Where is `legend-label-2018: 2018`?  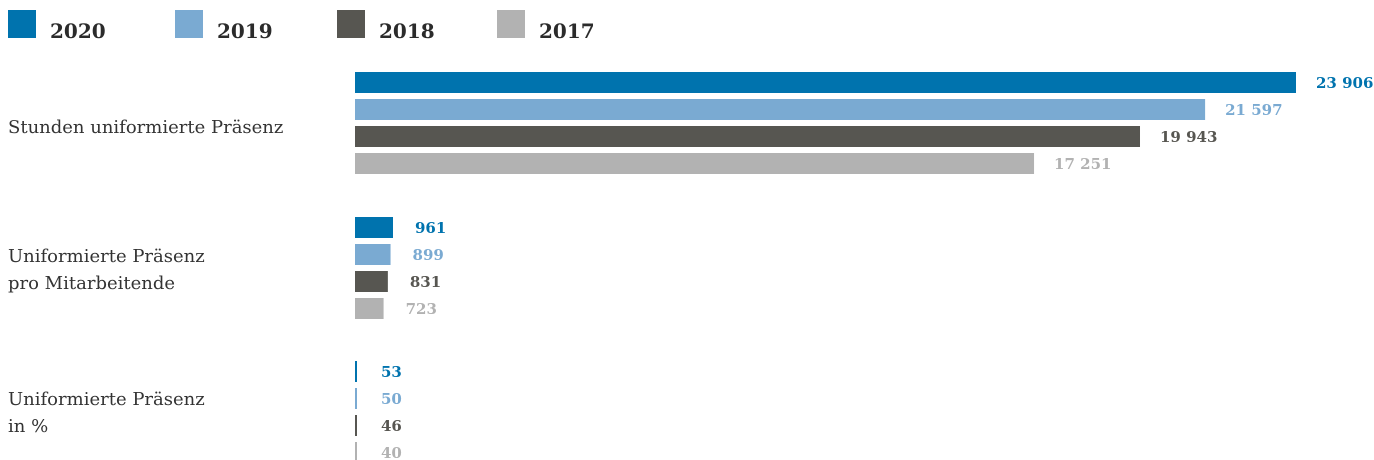
legend-label-2018: 2018 is located at coordinates (407, 31).